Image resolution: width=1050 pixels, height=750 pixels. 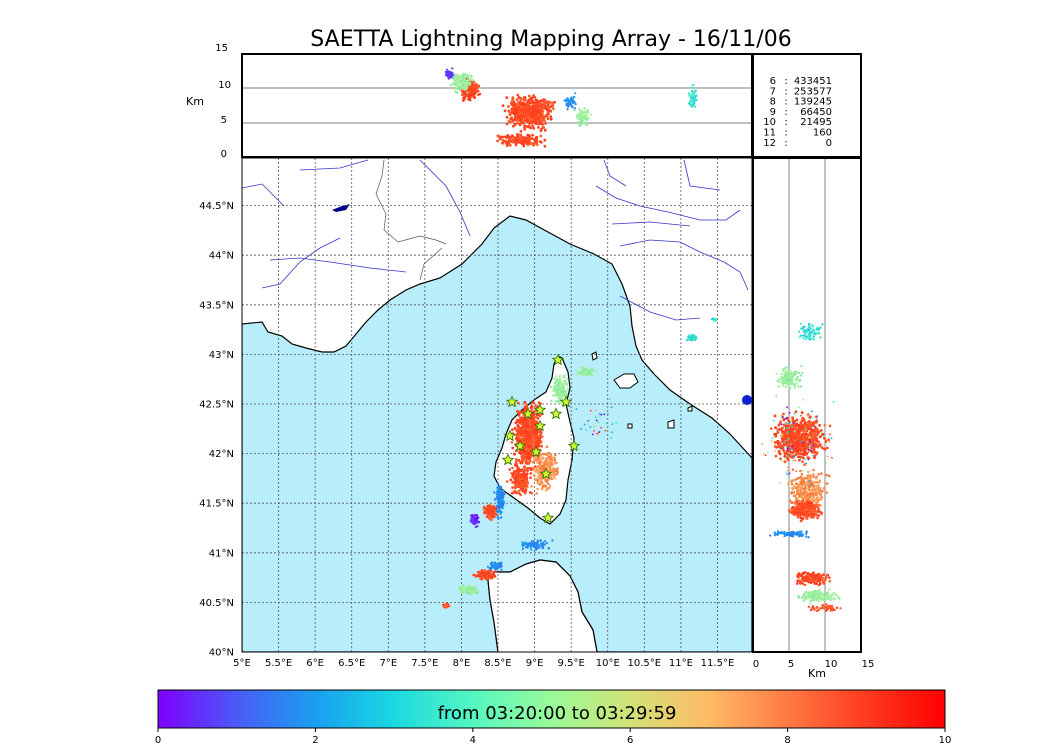 I want to click on longitude-label: 8°E, so click(x=462, y=663).